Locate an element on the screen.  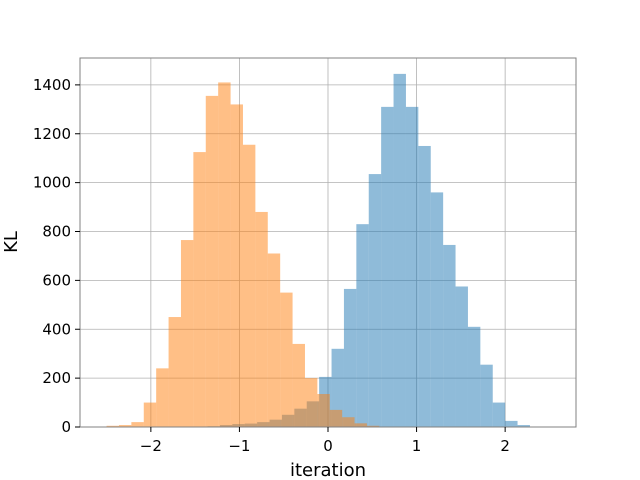
x-tick-label: 0 is located at coordinates (328, 446).